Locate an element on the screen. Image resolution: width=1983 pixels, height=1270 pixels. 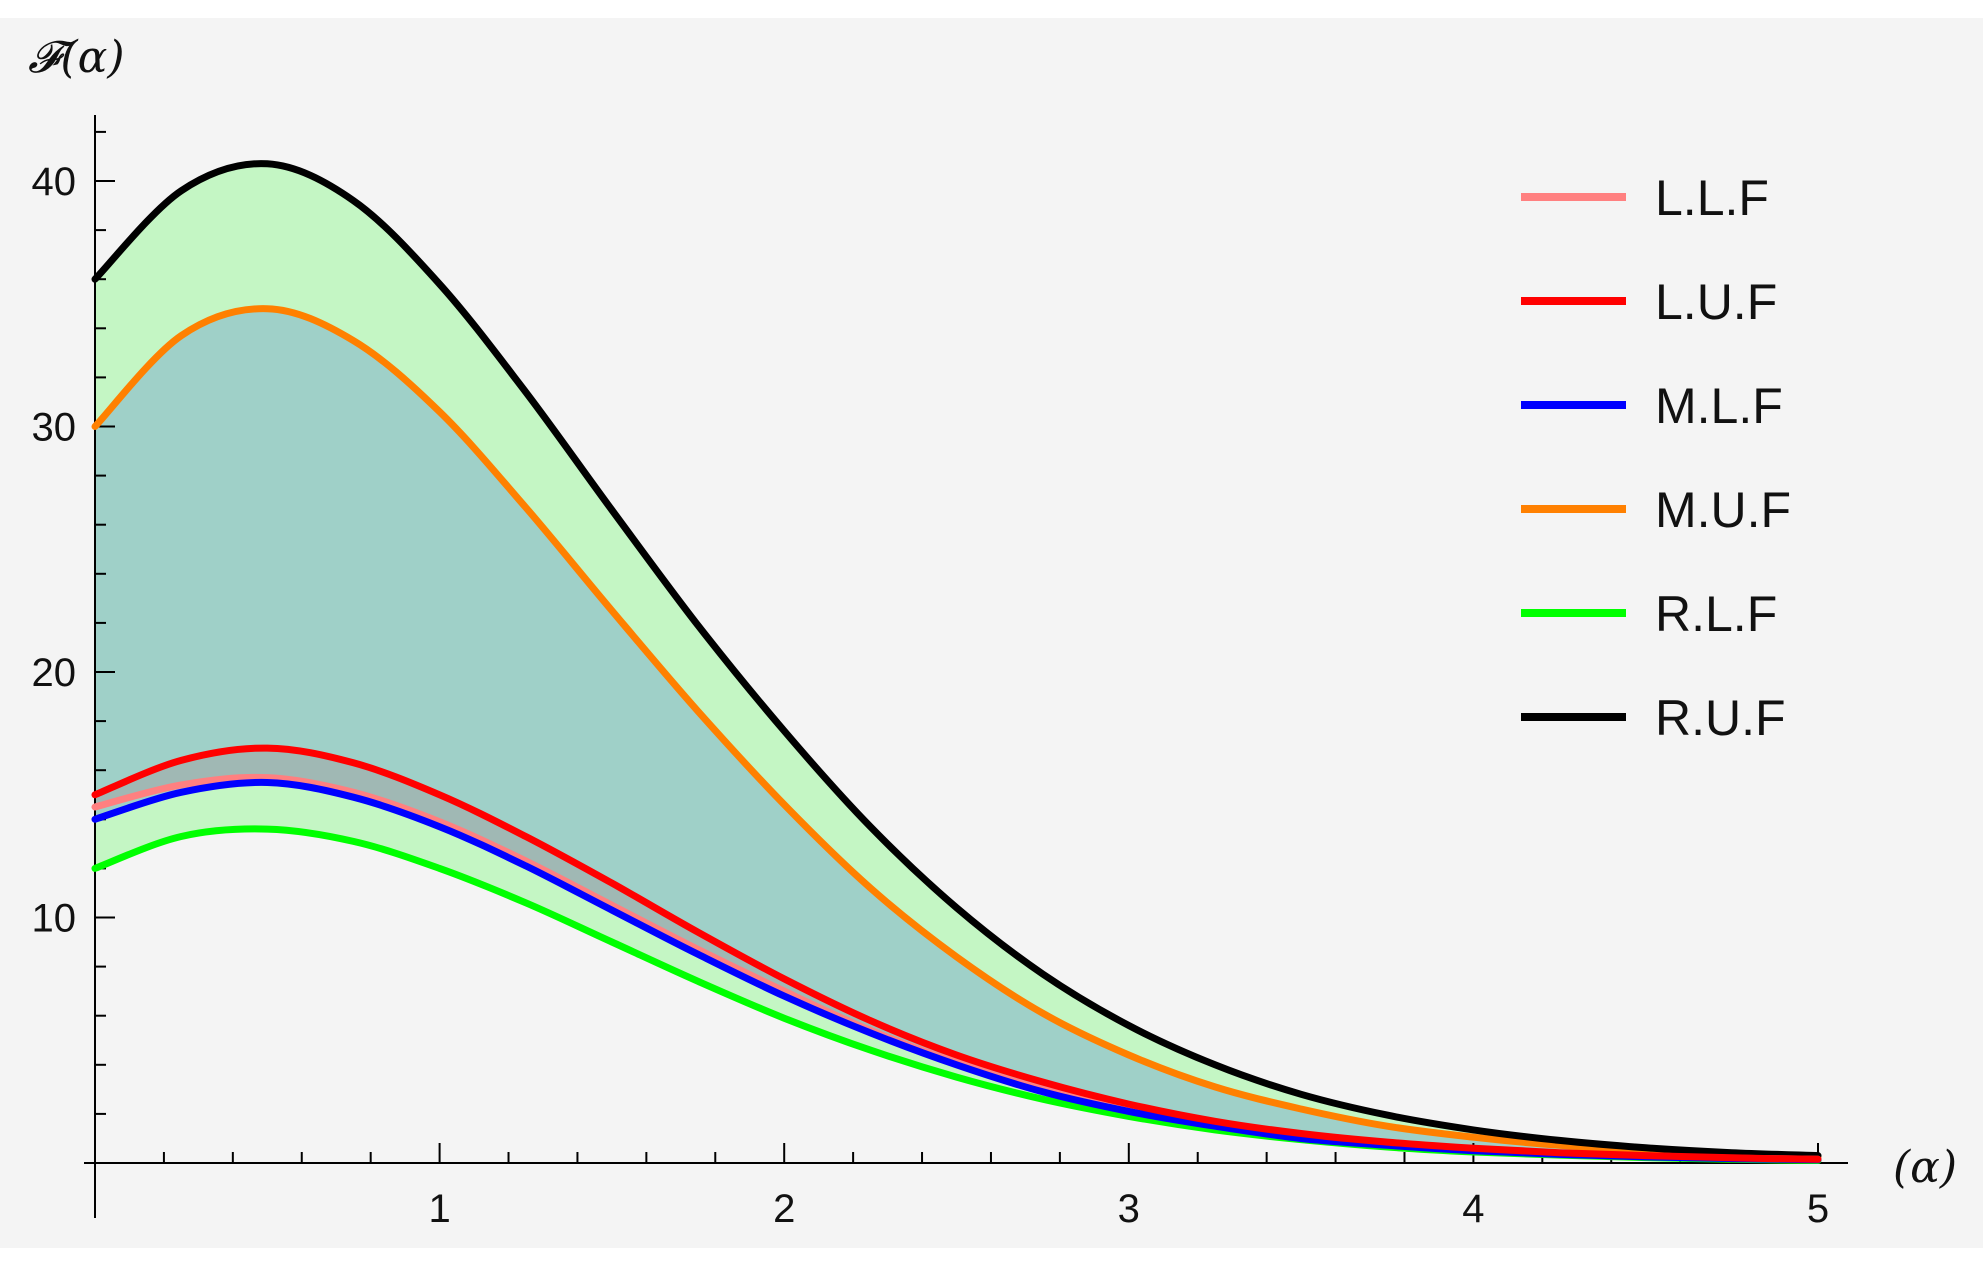
y-tick-label: 10 is located at coordinates (54, 919).